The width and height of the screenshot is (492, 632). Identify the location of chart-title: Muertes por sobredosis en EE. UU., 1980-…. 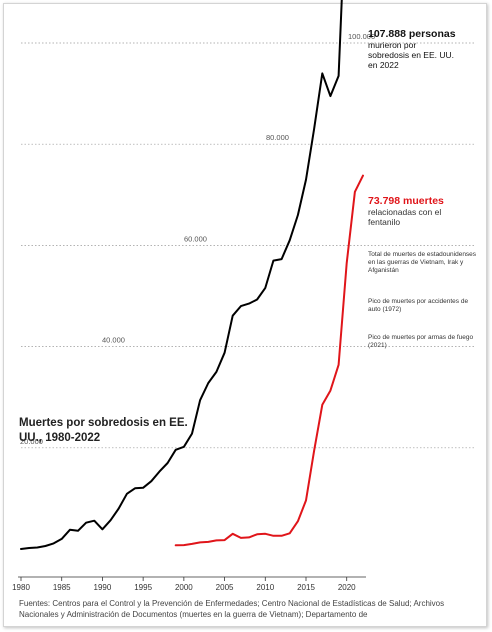
(103, 430).